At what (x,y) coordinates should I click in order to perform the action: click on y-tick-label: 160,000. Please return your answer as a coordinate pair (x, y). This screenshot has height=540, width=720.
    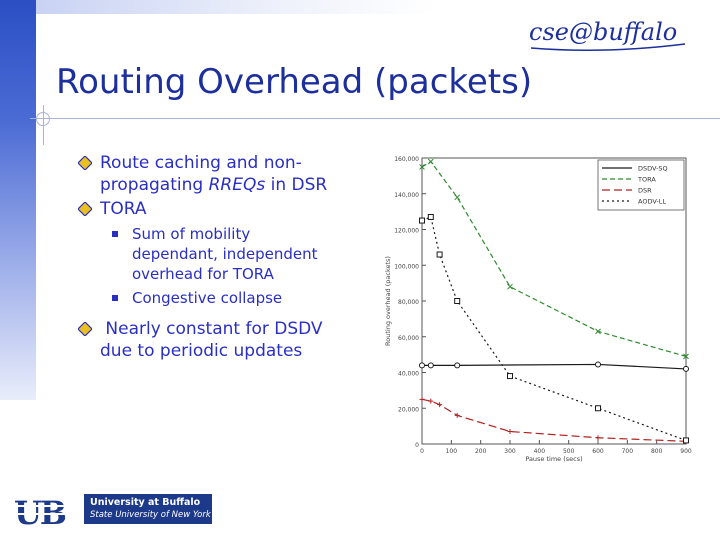
    Looking at the image, I should click on (406, 159).